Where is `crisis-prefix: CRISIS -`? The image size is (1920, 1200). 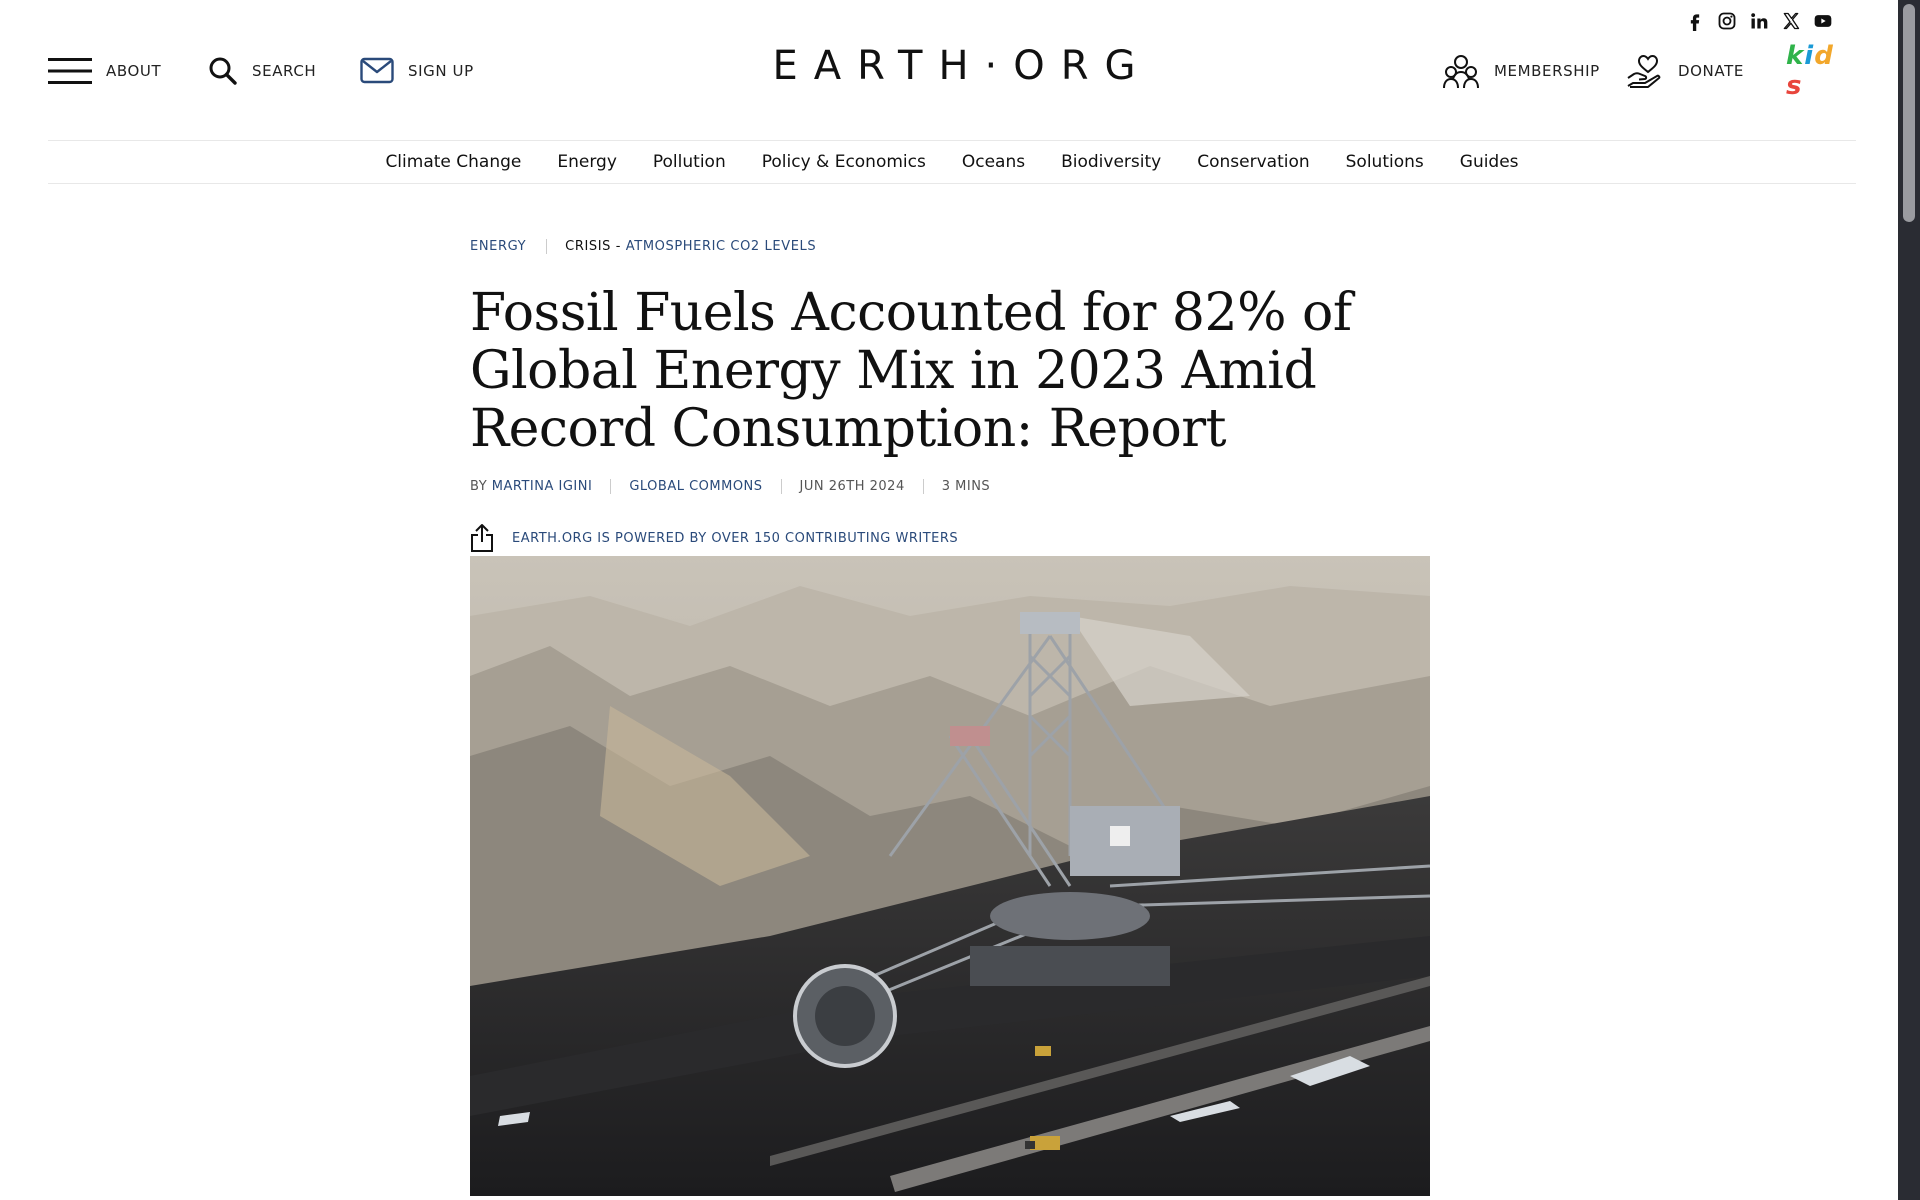 crisis-prefix: CRISIS - is located at coordinates (595, 246).